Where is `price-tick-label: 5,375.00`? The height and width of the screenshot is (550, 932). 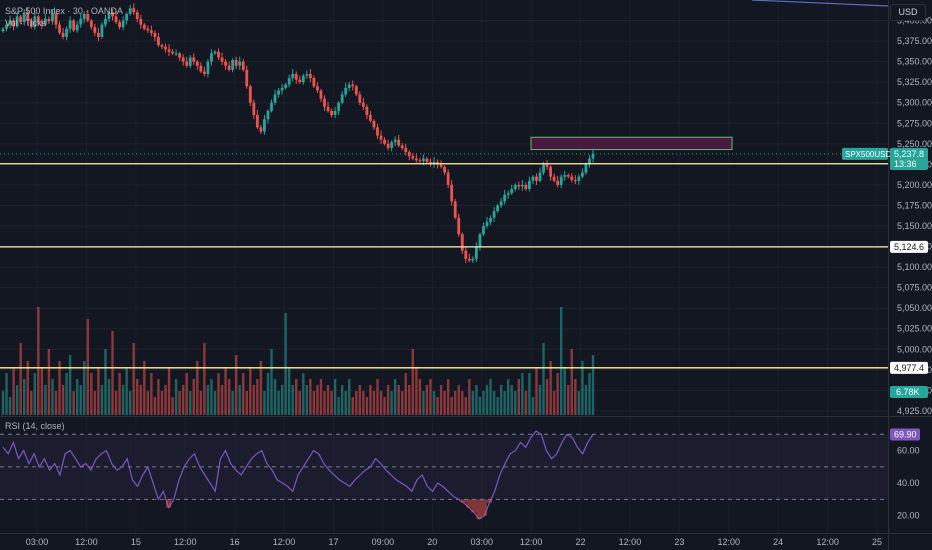
price-tick-label: 5,375.00 is located at coordinates (914, 41).